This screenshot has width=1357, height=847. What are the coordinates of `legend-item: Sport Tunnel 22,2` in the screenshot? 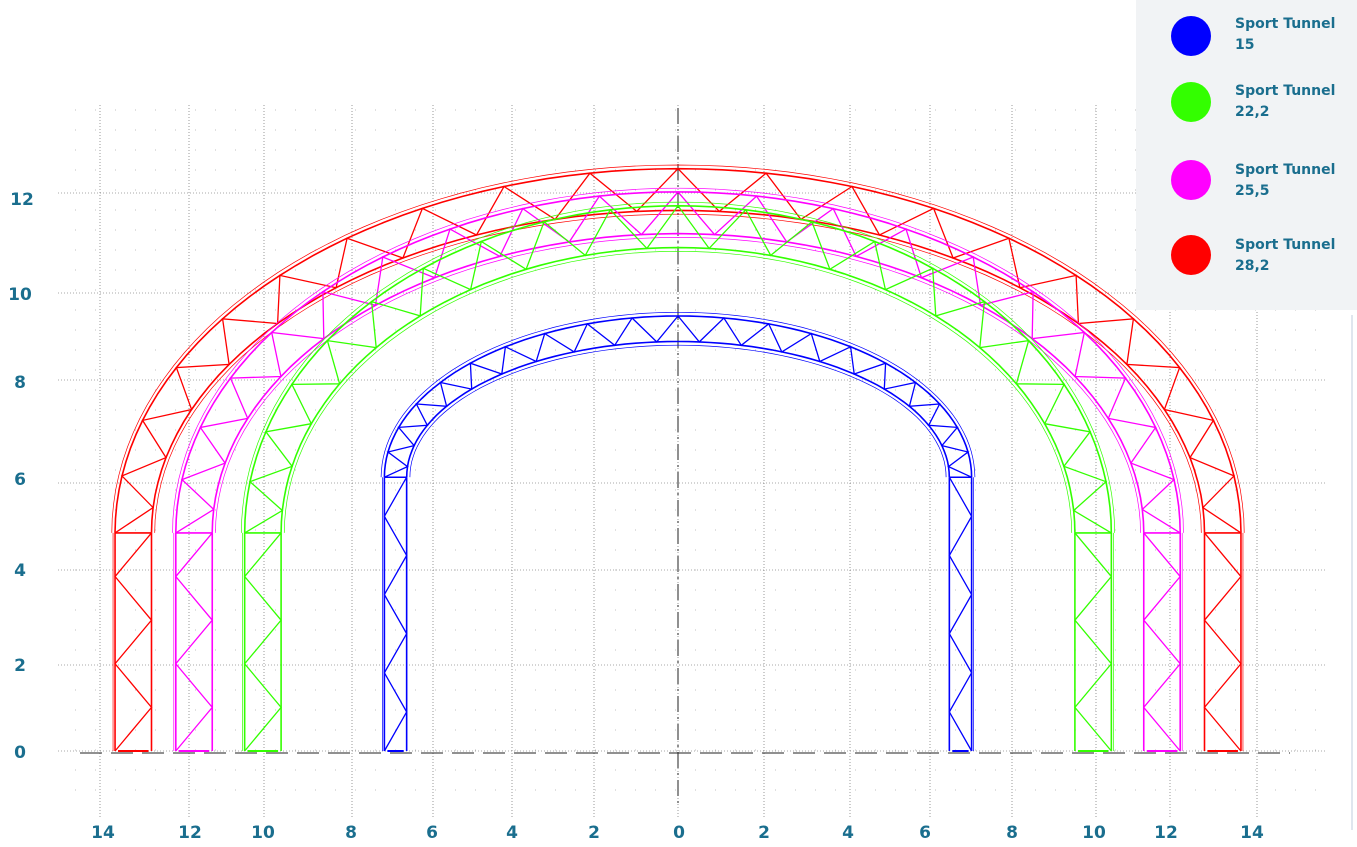 It's located at (1246, 117).